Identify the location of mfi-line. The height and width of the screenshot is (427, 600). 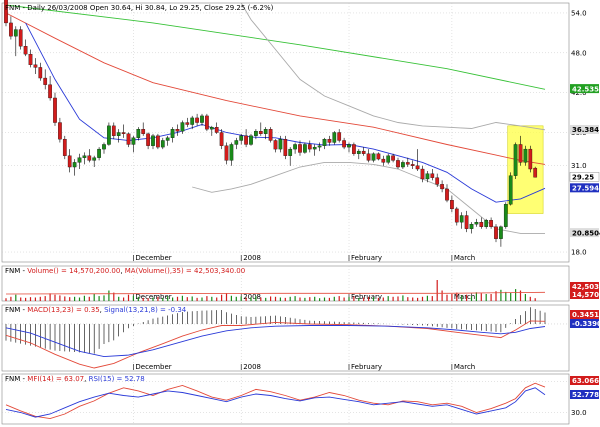
(275, 401).